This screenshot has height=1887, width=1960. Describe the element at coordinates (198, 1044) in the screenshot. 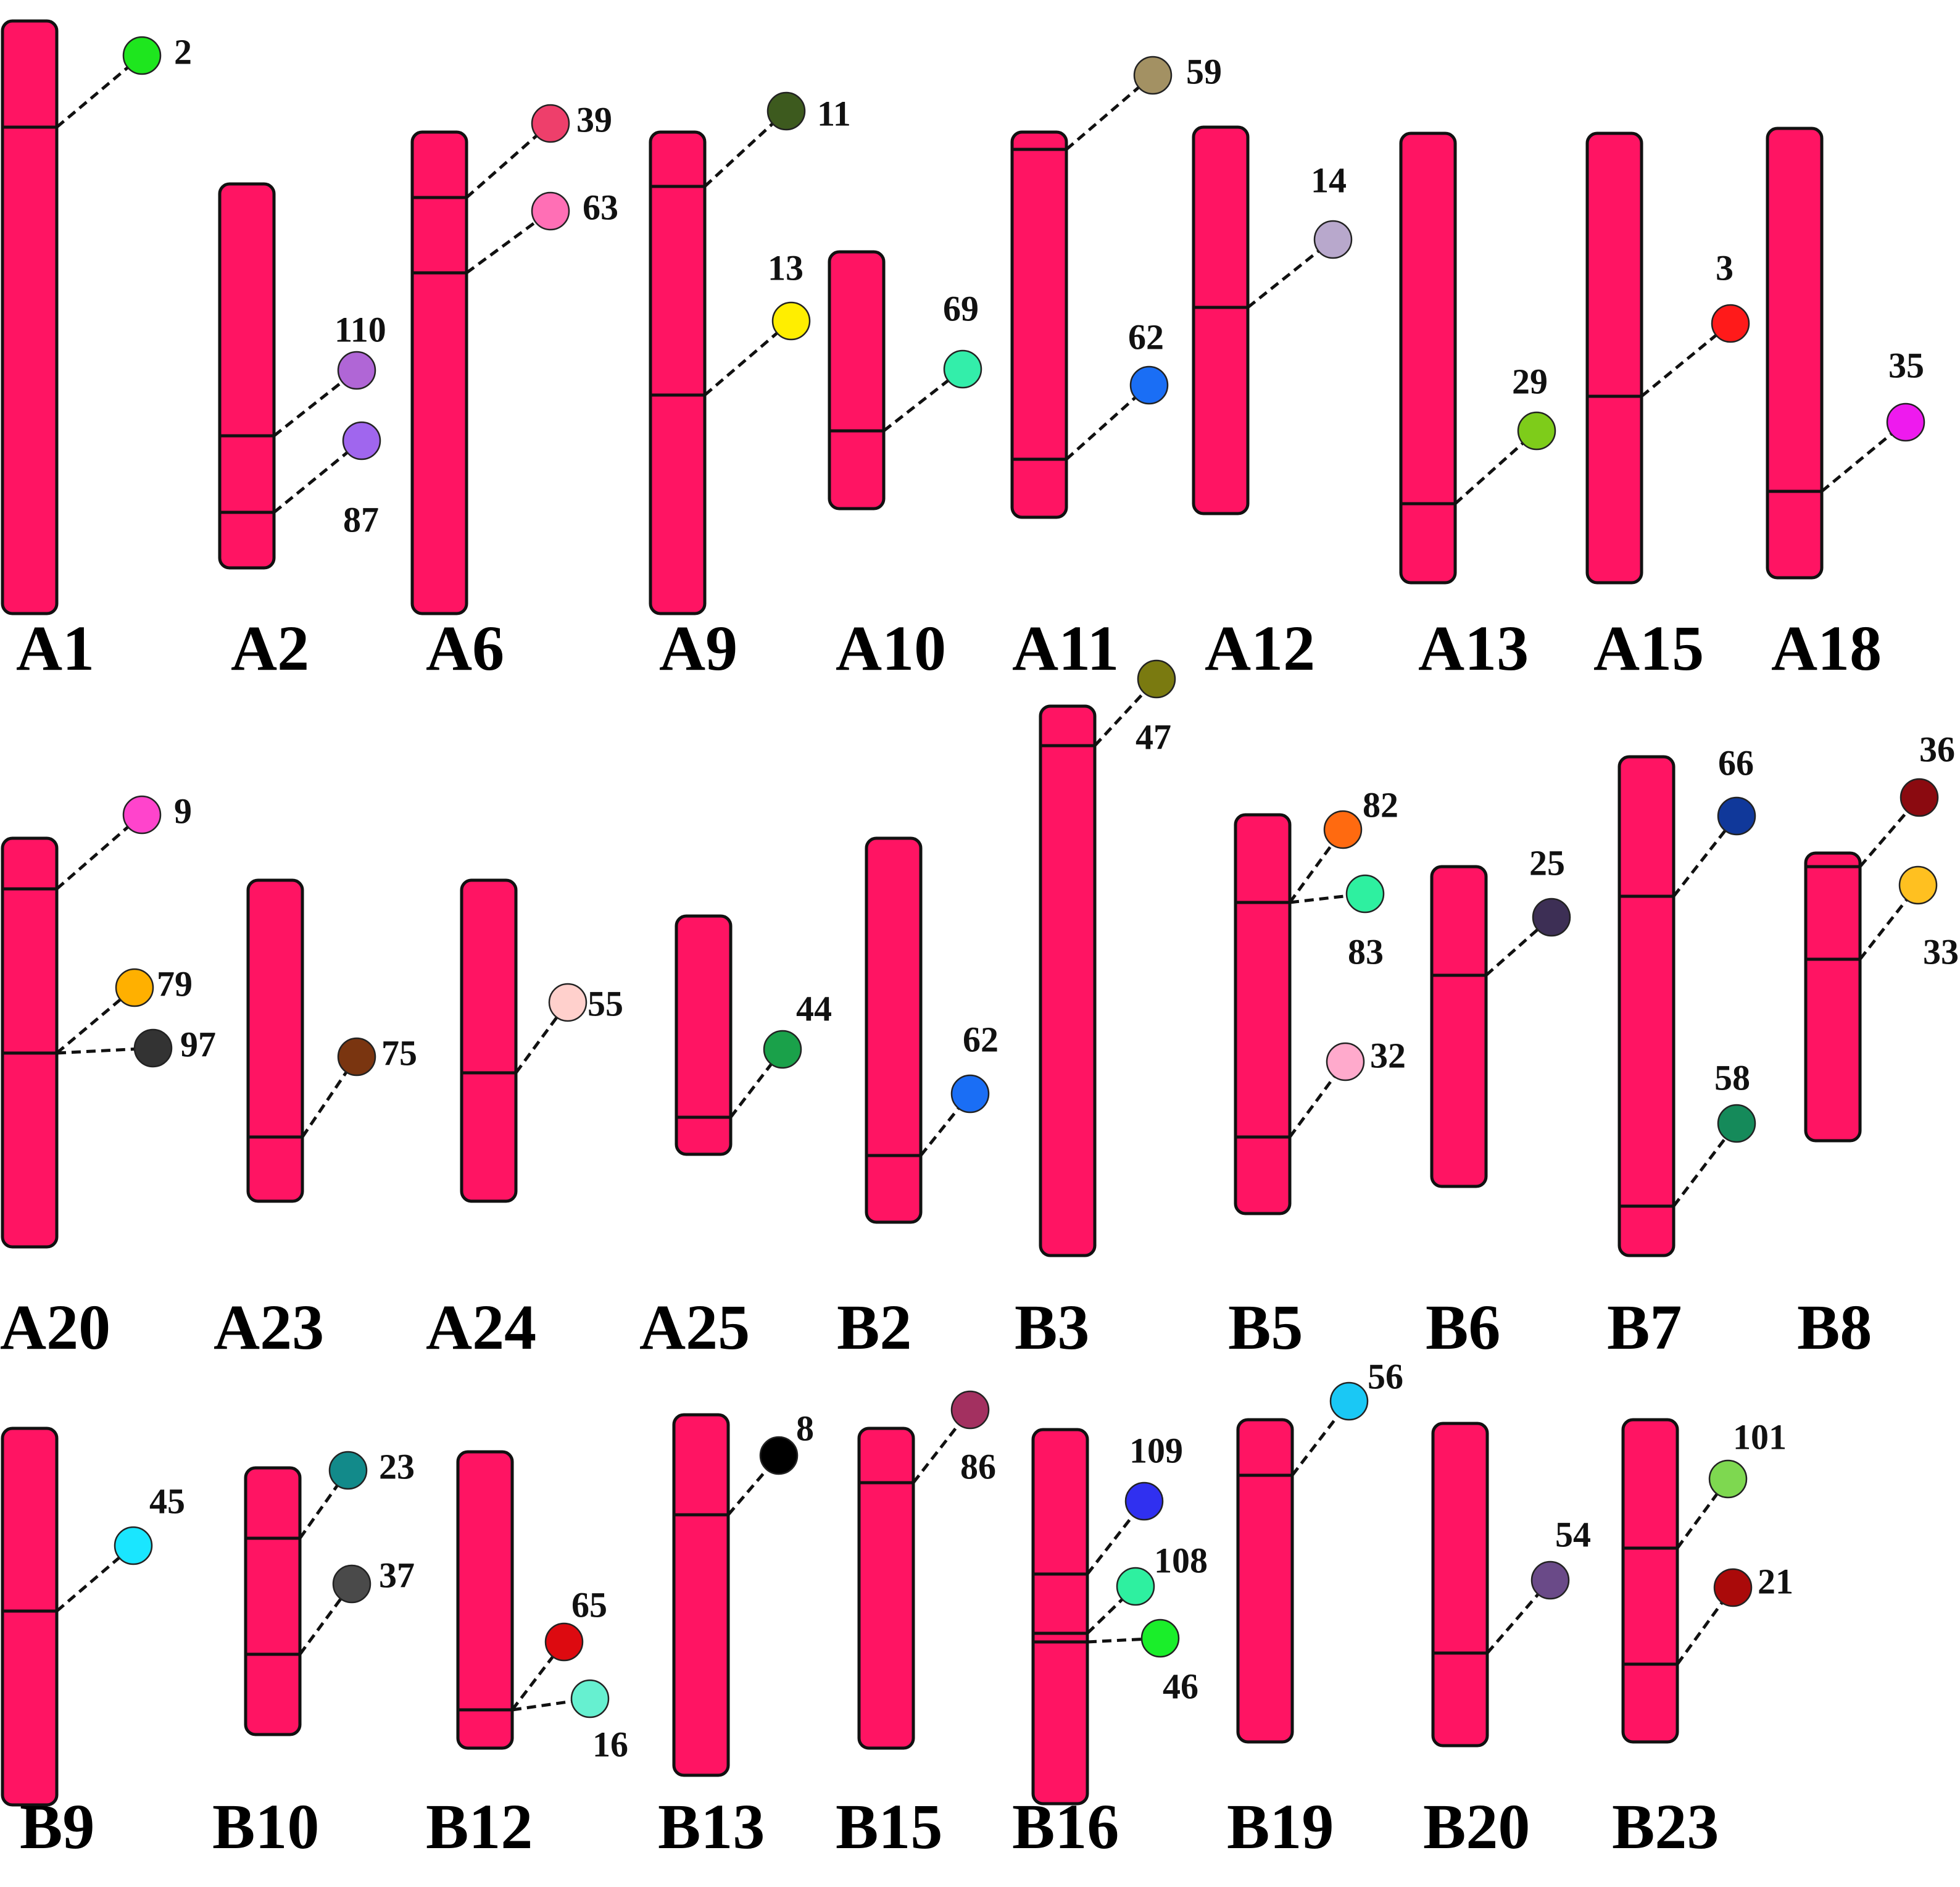

I see `gene-label: 97` at that location.